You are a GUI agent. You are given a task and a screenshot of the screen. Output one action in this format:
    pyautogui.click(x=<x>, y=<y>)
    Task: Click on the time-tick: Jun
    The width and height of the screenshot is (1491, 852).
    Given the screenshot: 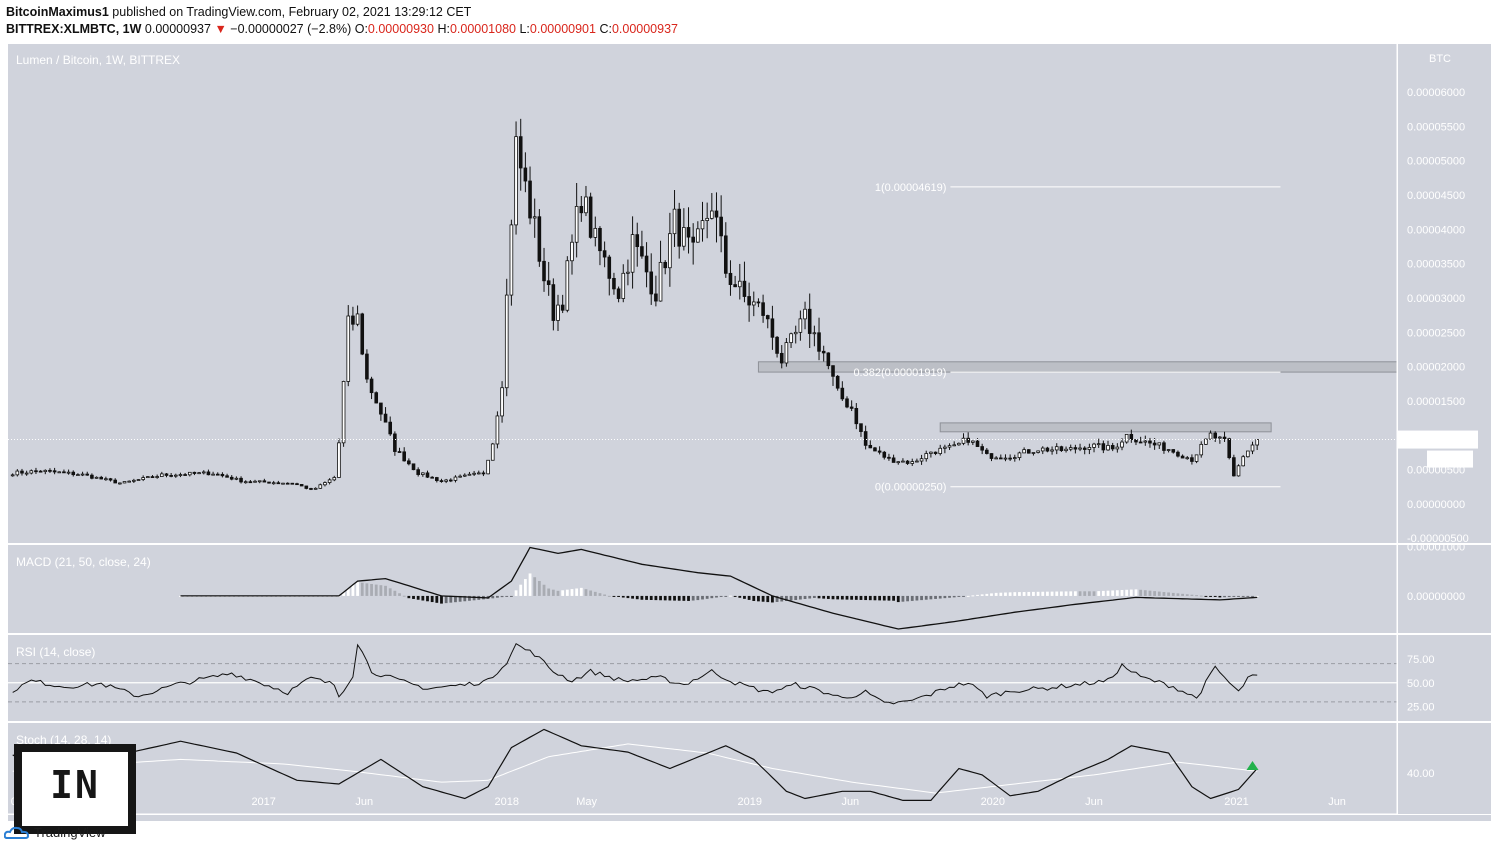 What is the action you would take?
    pyautogui.click(x=364, y=802)
    